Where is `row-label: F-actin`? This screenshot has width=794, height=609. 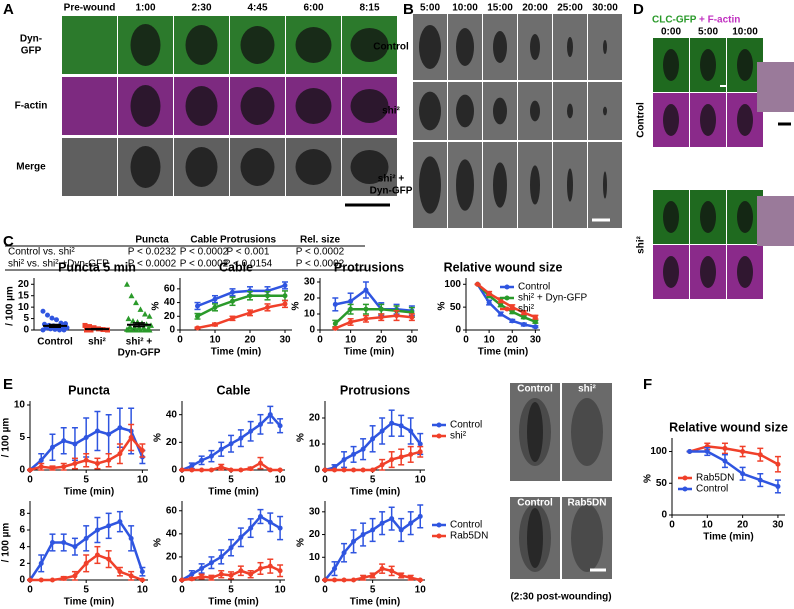 row-label: F-actin is located at coordinates (31, 106).